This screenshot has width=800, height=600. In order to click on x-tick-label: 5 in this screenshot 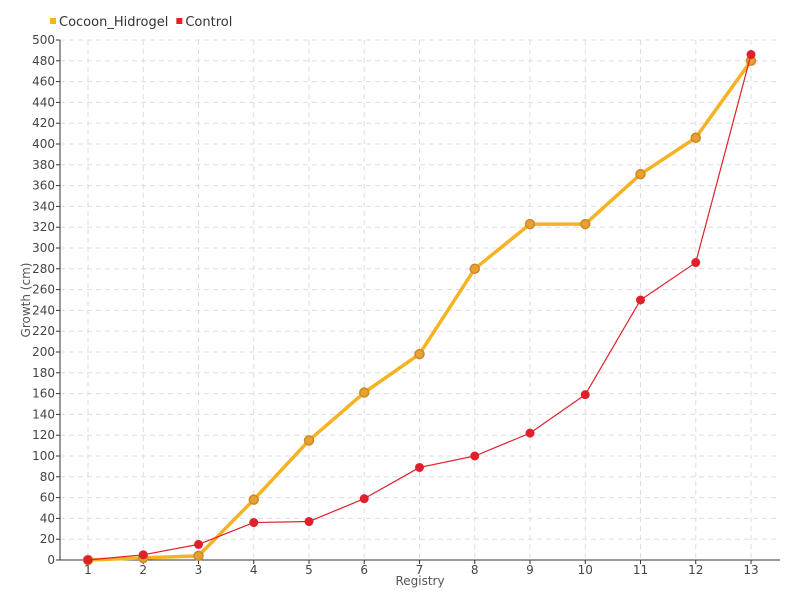, I will do `click(309, 570)`.